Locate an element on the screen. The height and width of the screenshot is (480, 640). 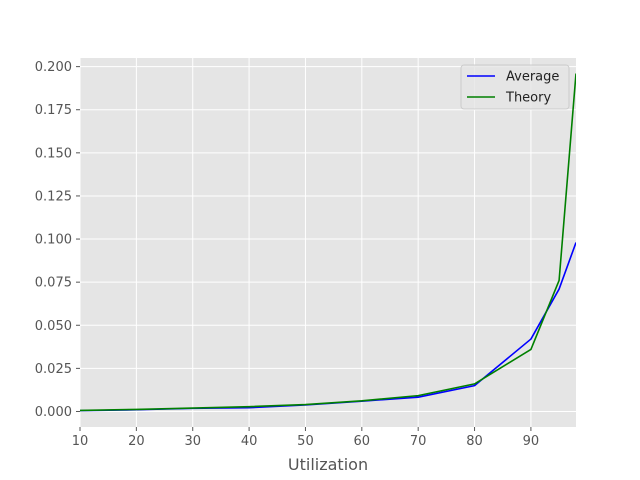
y-tick-label: 0.125 is located at coordinates (53, 196).